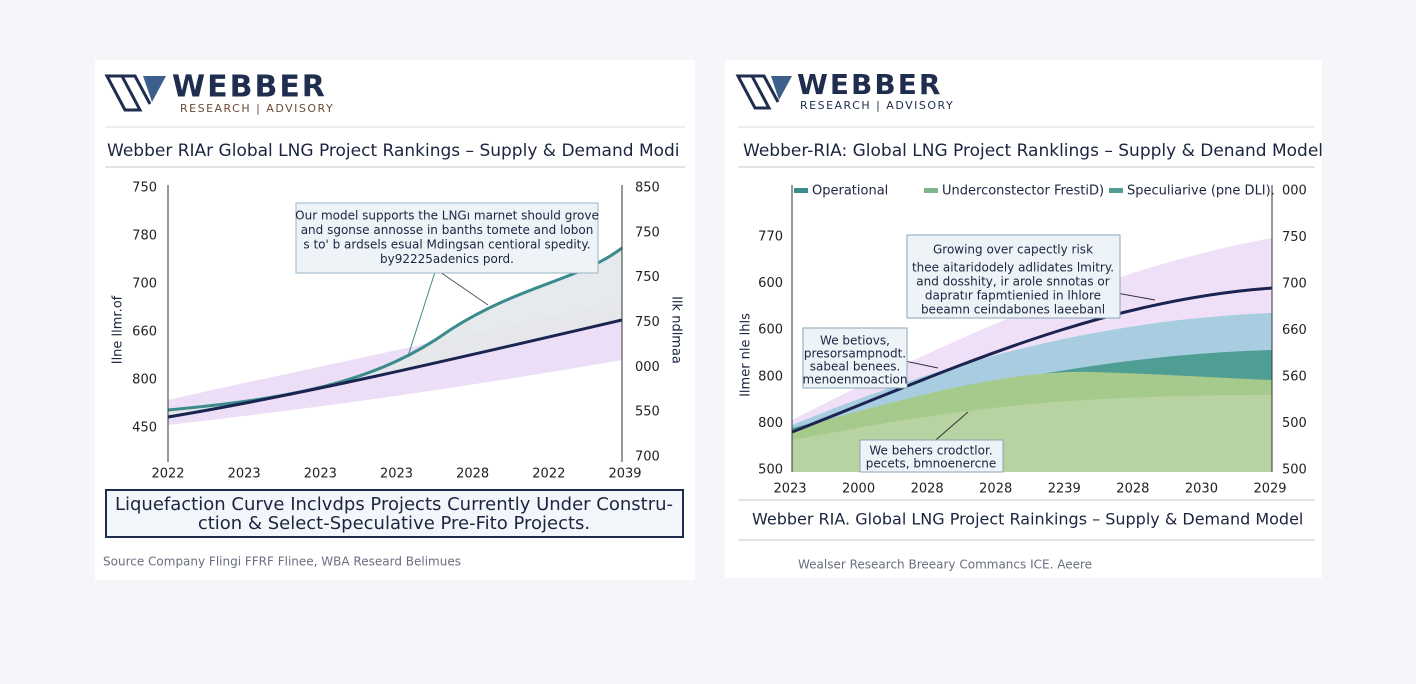 This screenshot has height=684, width=1416. What do you see at coordinates (118, 329) in the screenshot?
I see `axis-label: Ilne llmr.of` at bounding box center [118, 329].